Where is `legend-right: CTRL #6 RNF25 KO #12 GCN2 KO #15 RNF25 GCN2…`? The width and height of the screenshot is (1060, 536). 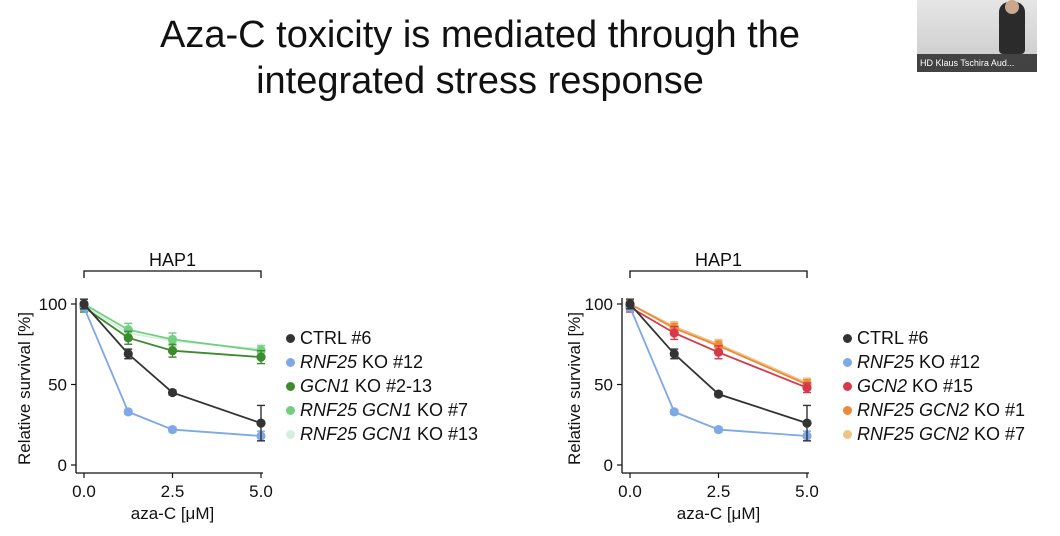 legend-right: CTRL #6 RNF25 KO #12 GCN2 KO #15 RNF25 GCN2… is located at coordinates (934, 386).